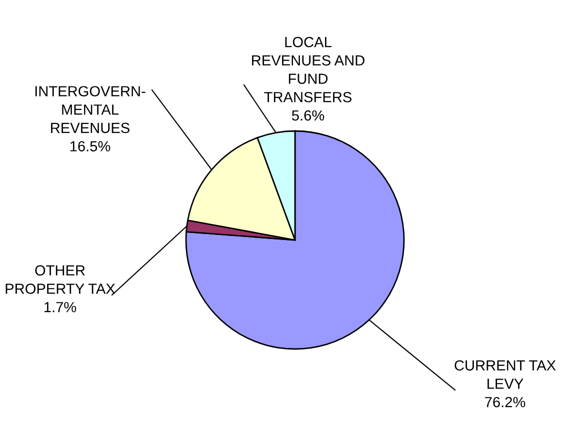  I want to click on data-label: 5.6%, so click(308, 115).